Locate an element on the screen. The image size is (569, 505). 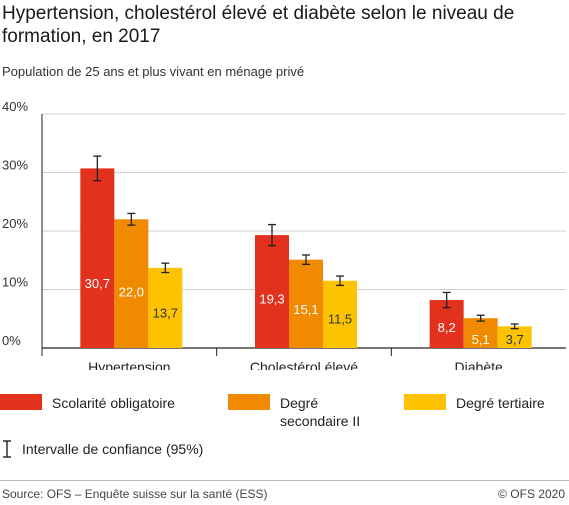
y-tick-label: 20% is located at coordinates (15, 223).